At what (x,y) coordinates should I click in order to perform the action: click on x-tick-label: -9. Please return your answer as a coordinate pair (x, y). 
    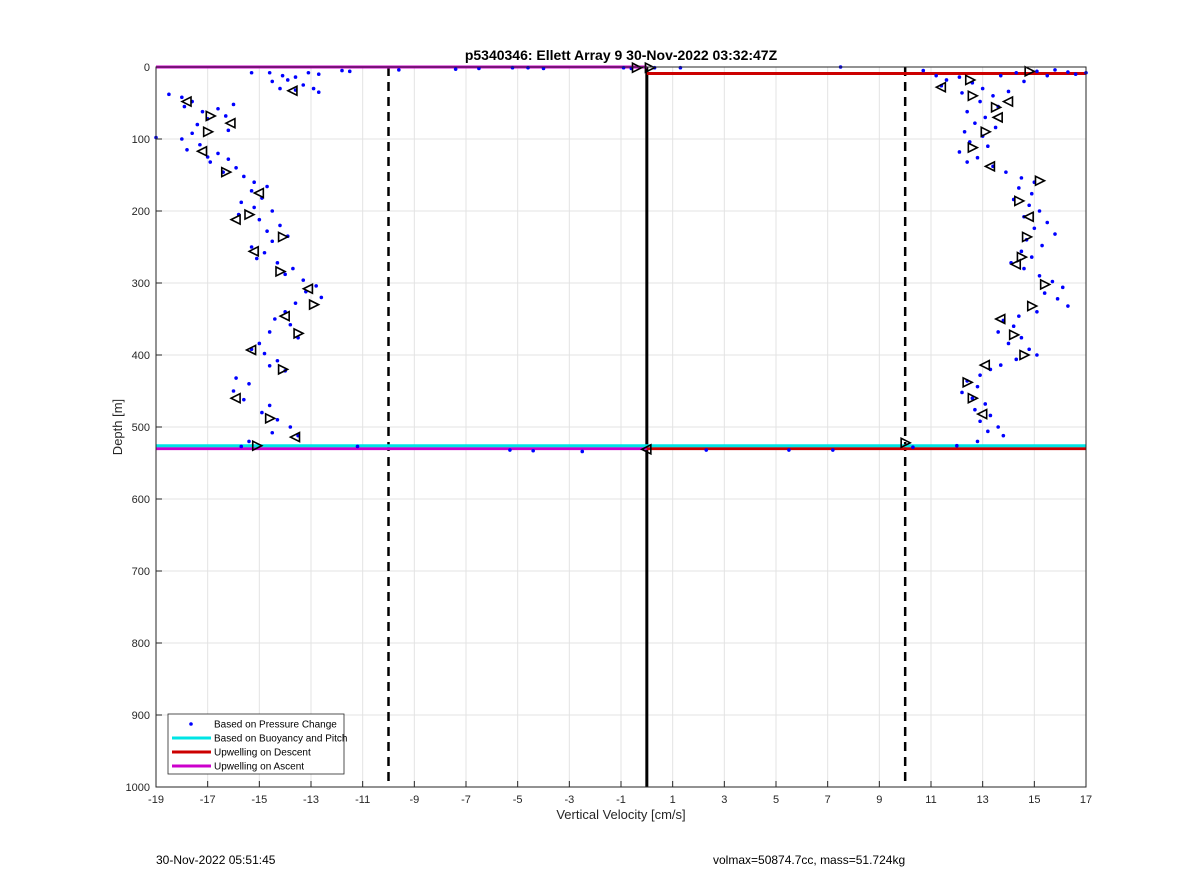
    Looking at the image, I should click on (414, 800).